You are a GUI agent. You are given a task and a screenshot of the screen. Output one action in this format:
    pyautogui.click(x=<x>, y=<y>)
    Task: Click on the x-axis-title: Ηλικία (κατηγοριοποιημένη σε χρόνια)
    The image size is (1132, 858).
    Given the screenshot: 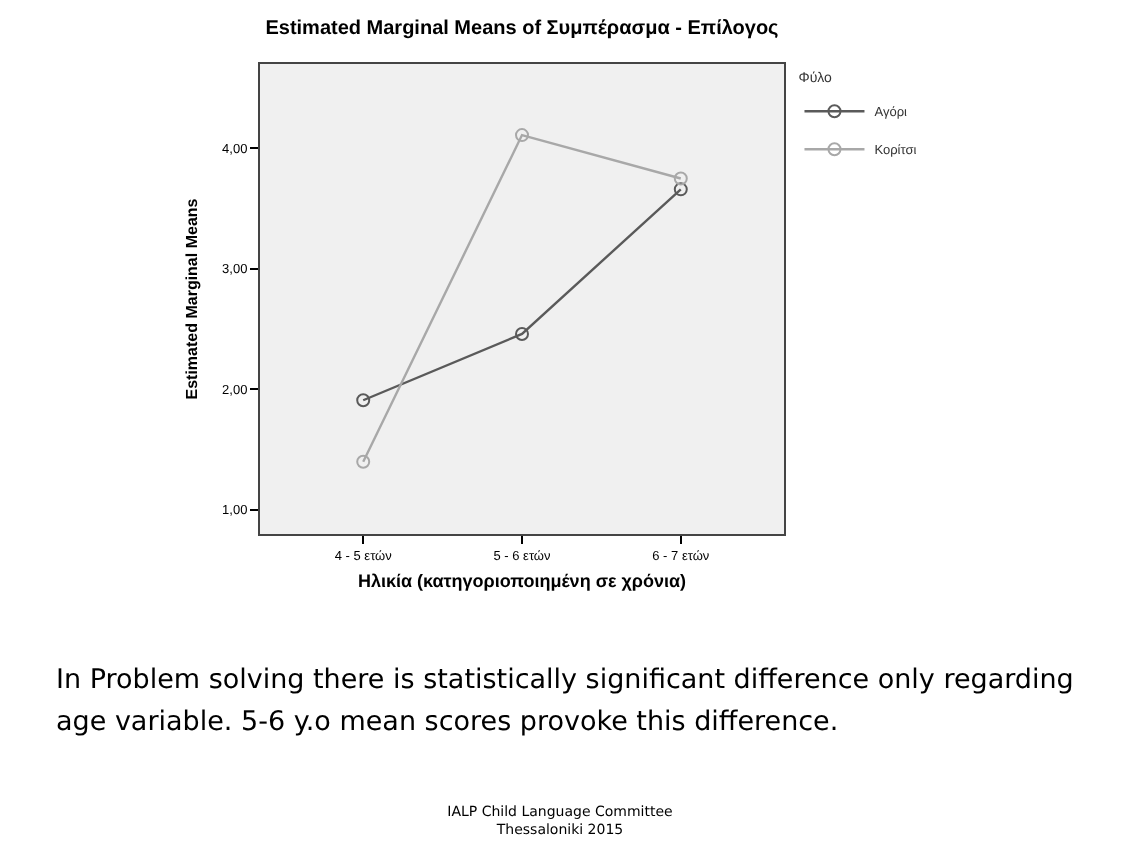 What is the action you would take?
    pyautogui.click(x=522, y=581)
    